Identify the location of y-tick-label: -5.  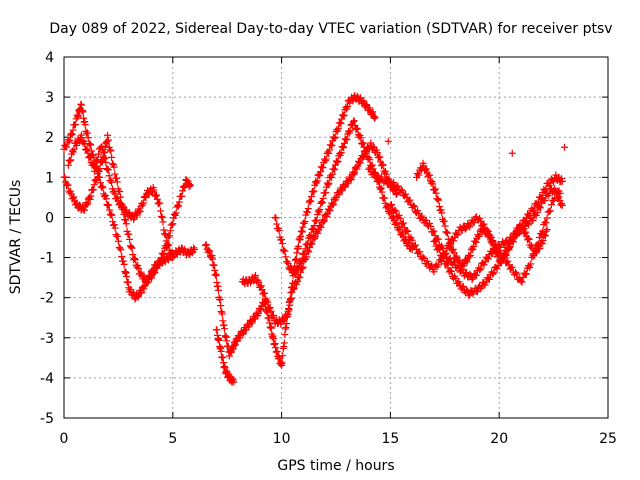
(47, 419).